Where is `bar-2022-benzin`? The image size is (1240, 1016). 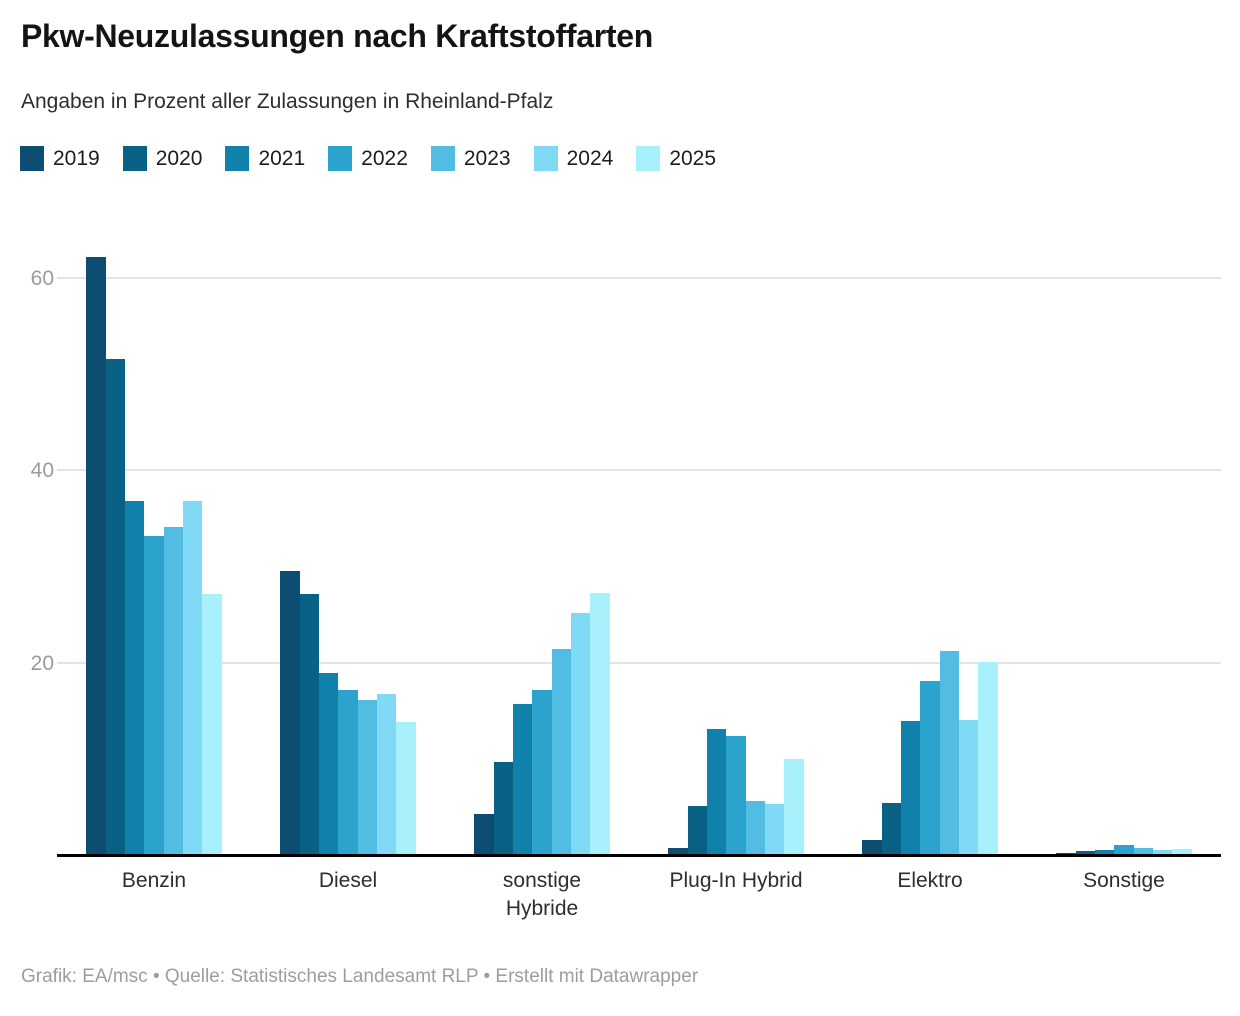 bar-2022-benzin is located at coordinates (154, 695).